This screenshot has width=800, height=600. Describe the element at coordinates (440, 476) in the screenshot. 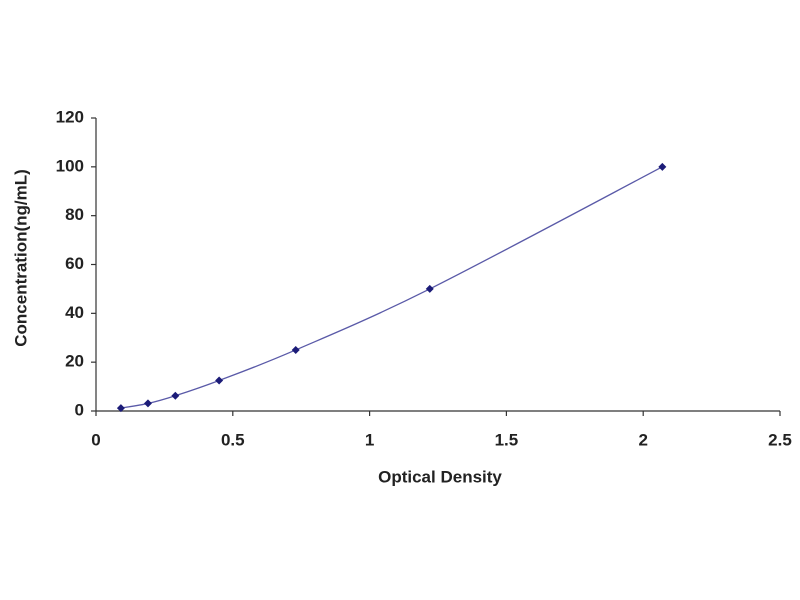

I see `x-axis-label: Optical Density` at that location.